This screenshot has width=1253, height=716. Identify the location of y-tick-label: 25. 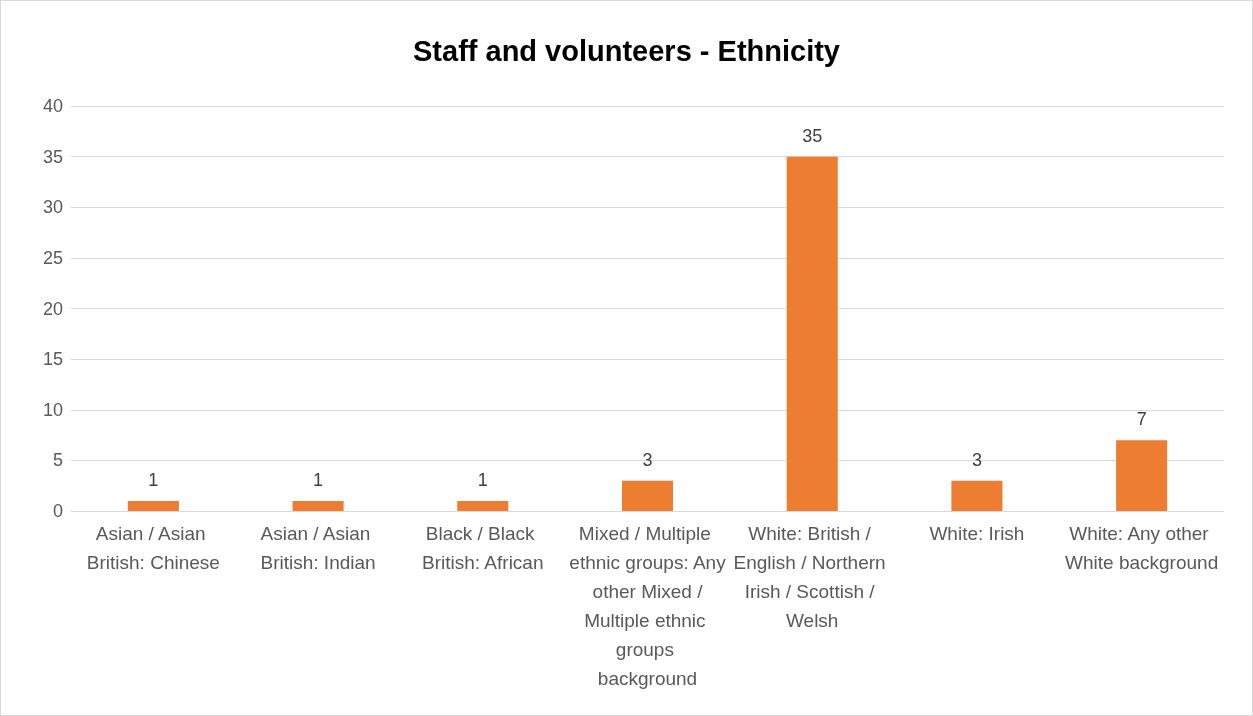
(52, 257).